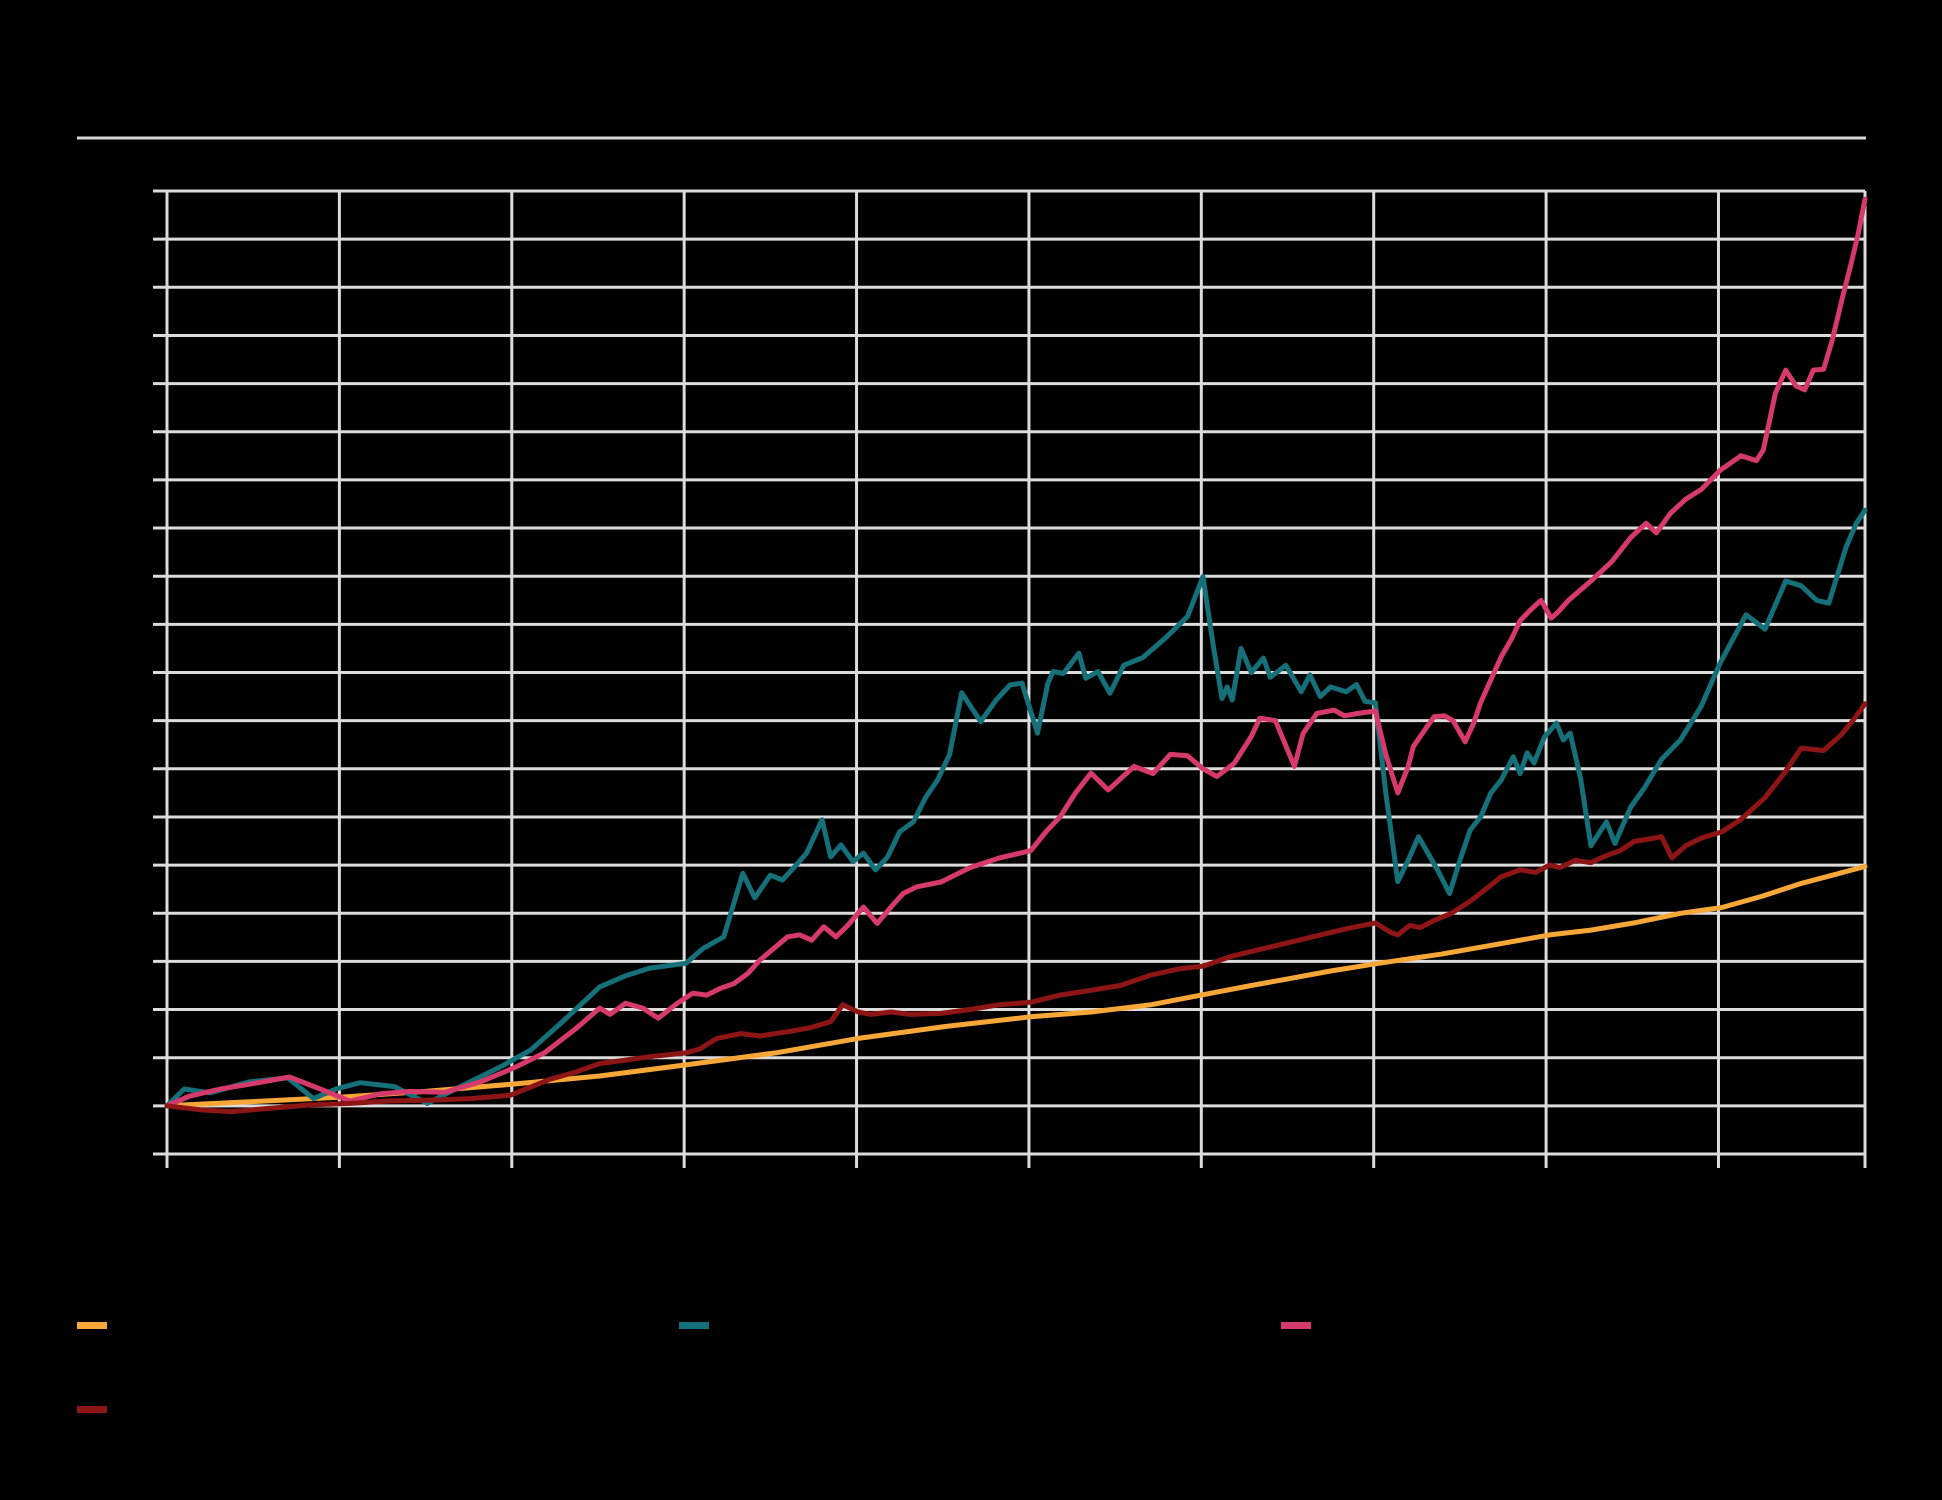  I want to click on legend, so click(694, 1367).